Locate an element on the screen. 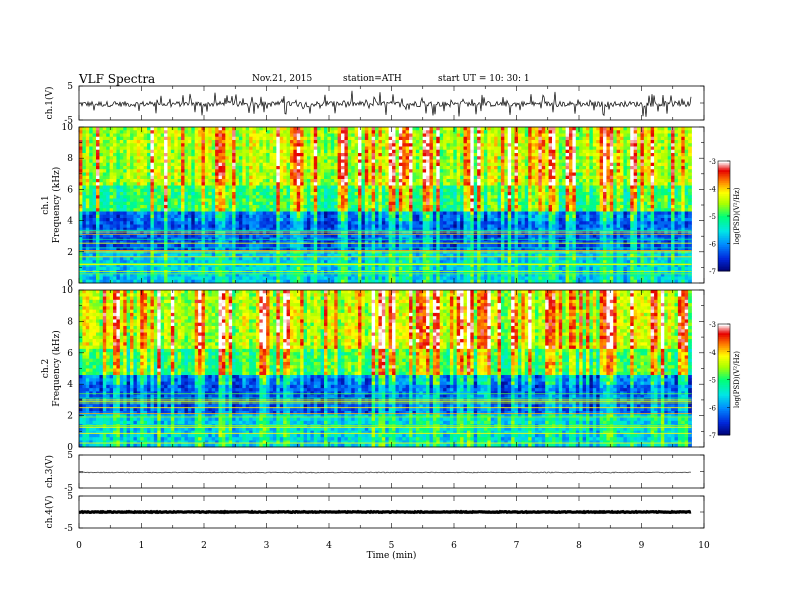  panel-ch1v: 5 -5 ch.1(V) is located at coordinates (374, 104).